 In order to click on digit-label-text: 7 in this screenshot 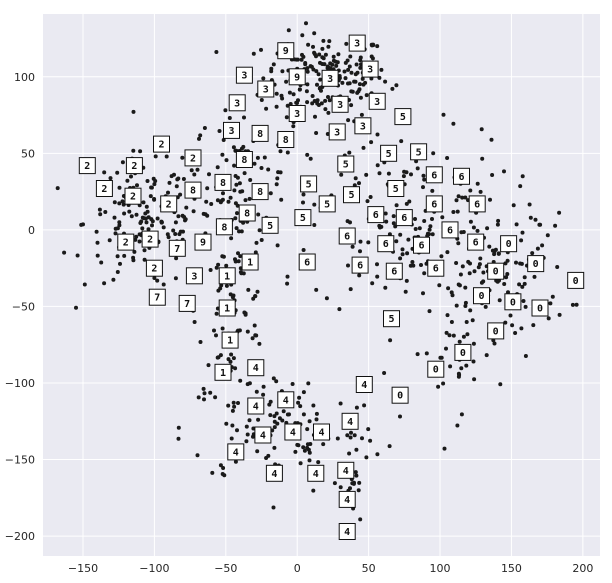, I will do `click(157, 298)`.